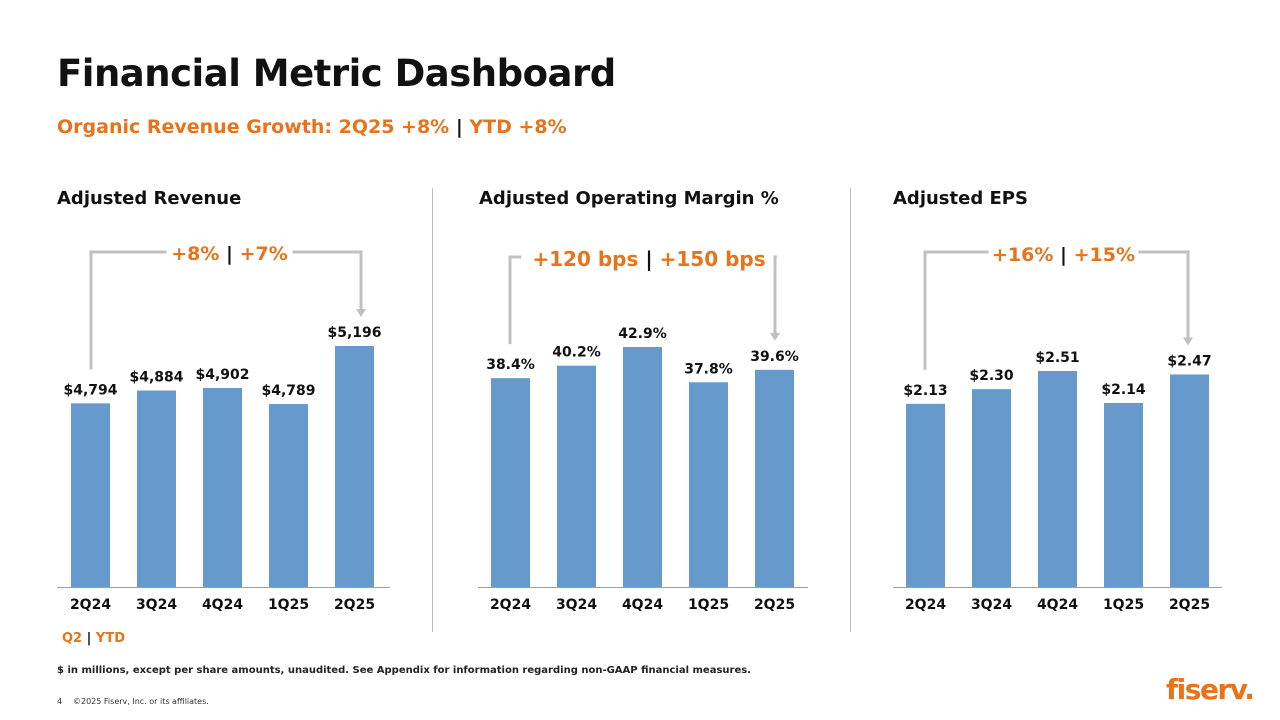  I want to click on data-label-2q25: $2.47, so click(1189, 361).